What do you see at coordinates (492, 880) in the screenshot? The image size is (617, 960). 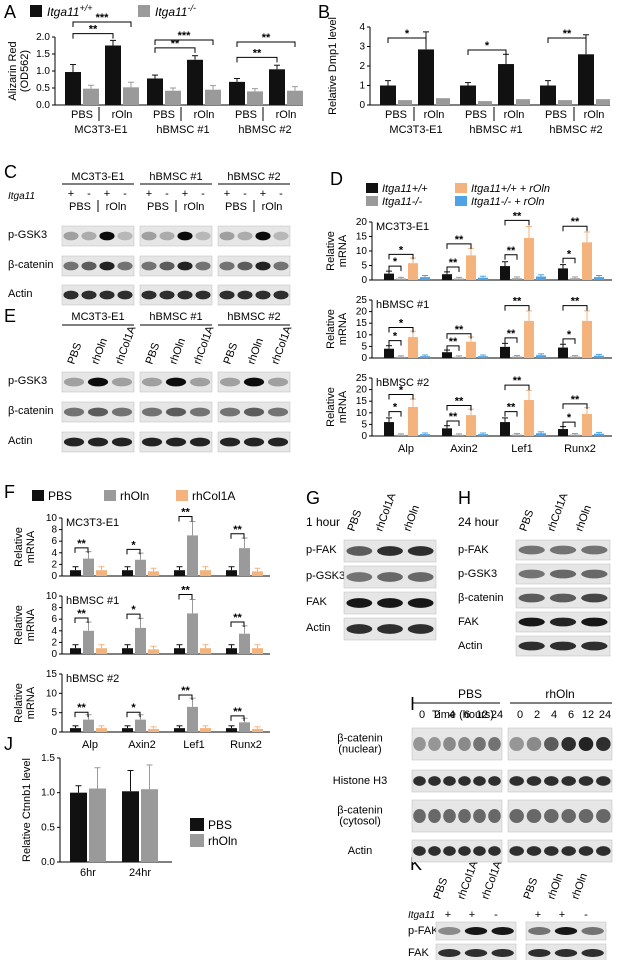 I see `lane-label: rhCol1A` at bounding box center [492, 880].